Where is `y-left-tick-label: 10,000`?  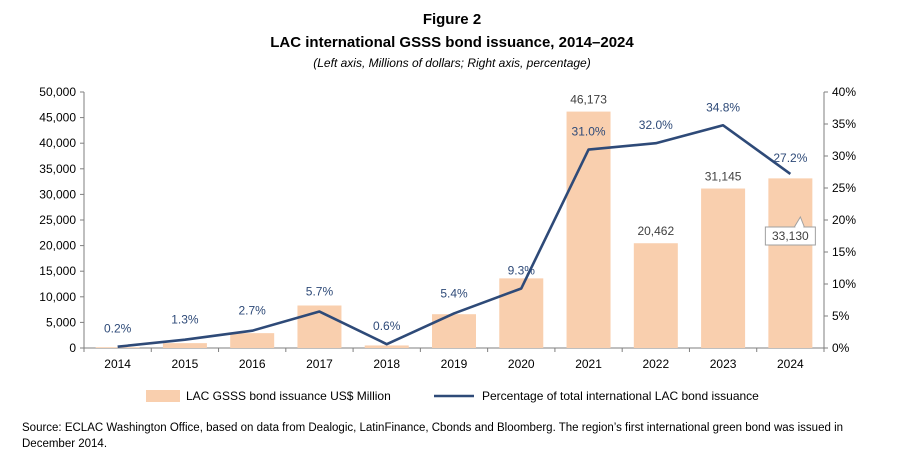 y-left-tick-label: 10,000 is located at coordinates (57, 297).